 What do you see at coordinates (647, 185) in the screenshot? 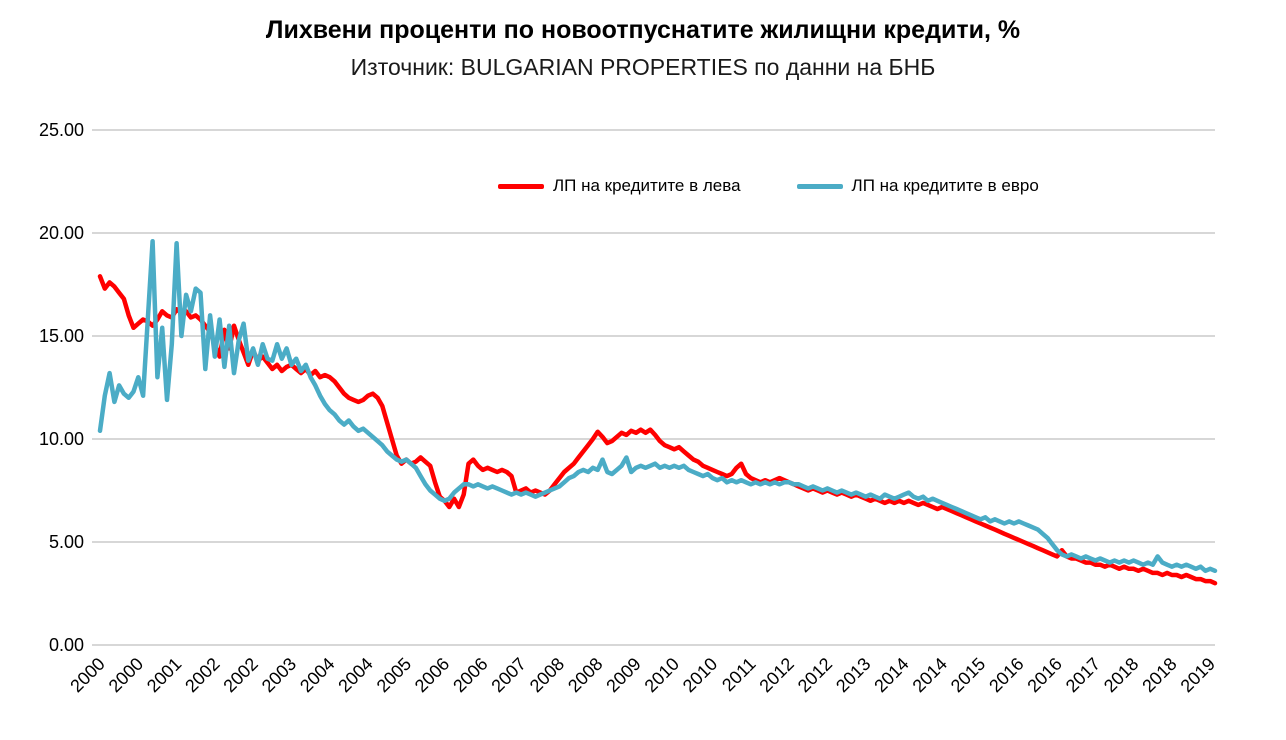
I see `legend-label-leva: ЛП на кредитите в лева` at bounding box center [647, 185].